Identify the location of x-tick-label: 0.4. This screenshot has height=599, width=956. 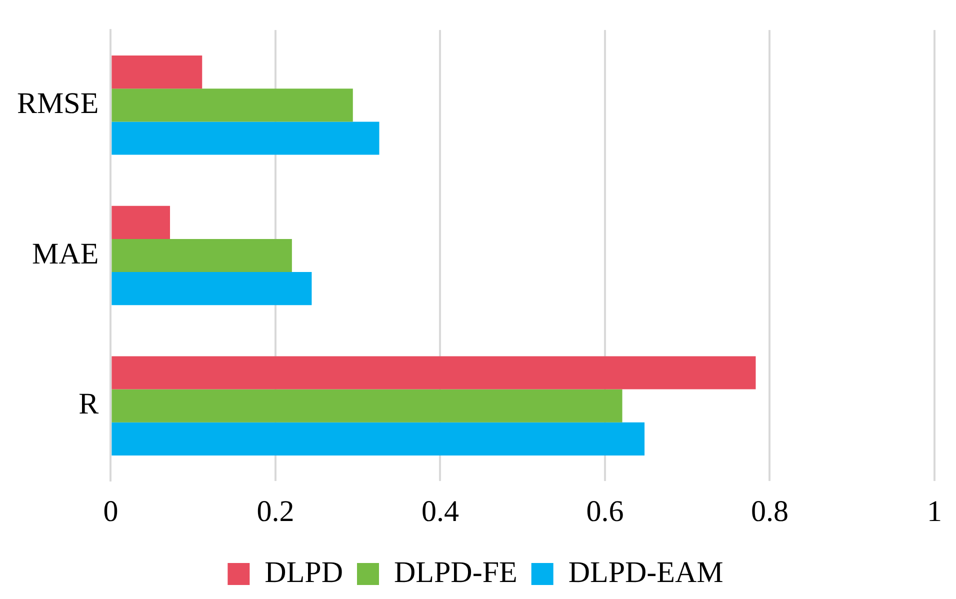
(440, 511).